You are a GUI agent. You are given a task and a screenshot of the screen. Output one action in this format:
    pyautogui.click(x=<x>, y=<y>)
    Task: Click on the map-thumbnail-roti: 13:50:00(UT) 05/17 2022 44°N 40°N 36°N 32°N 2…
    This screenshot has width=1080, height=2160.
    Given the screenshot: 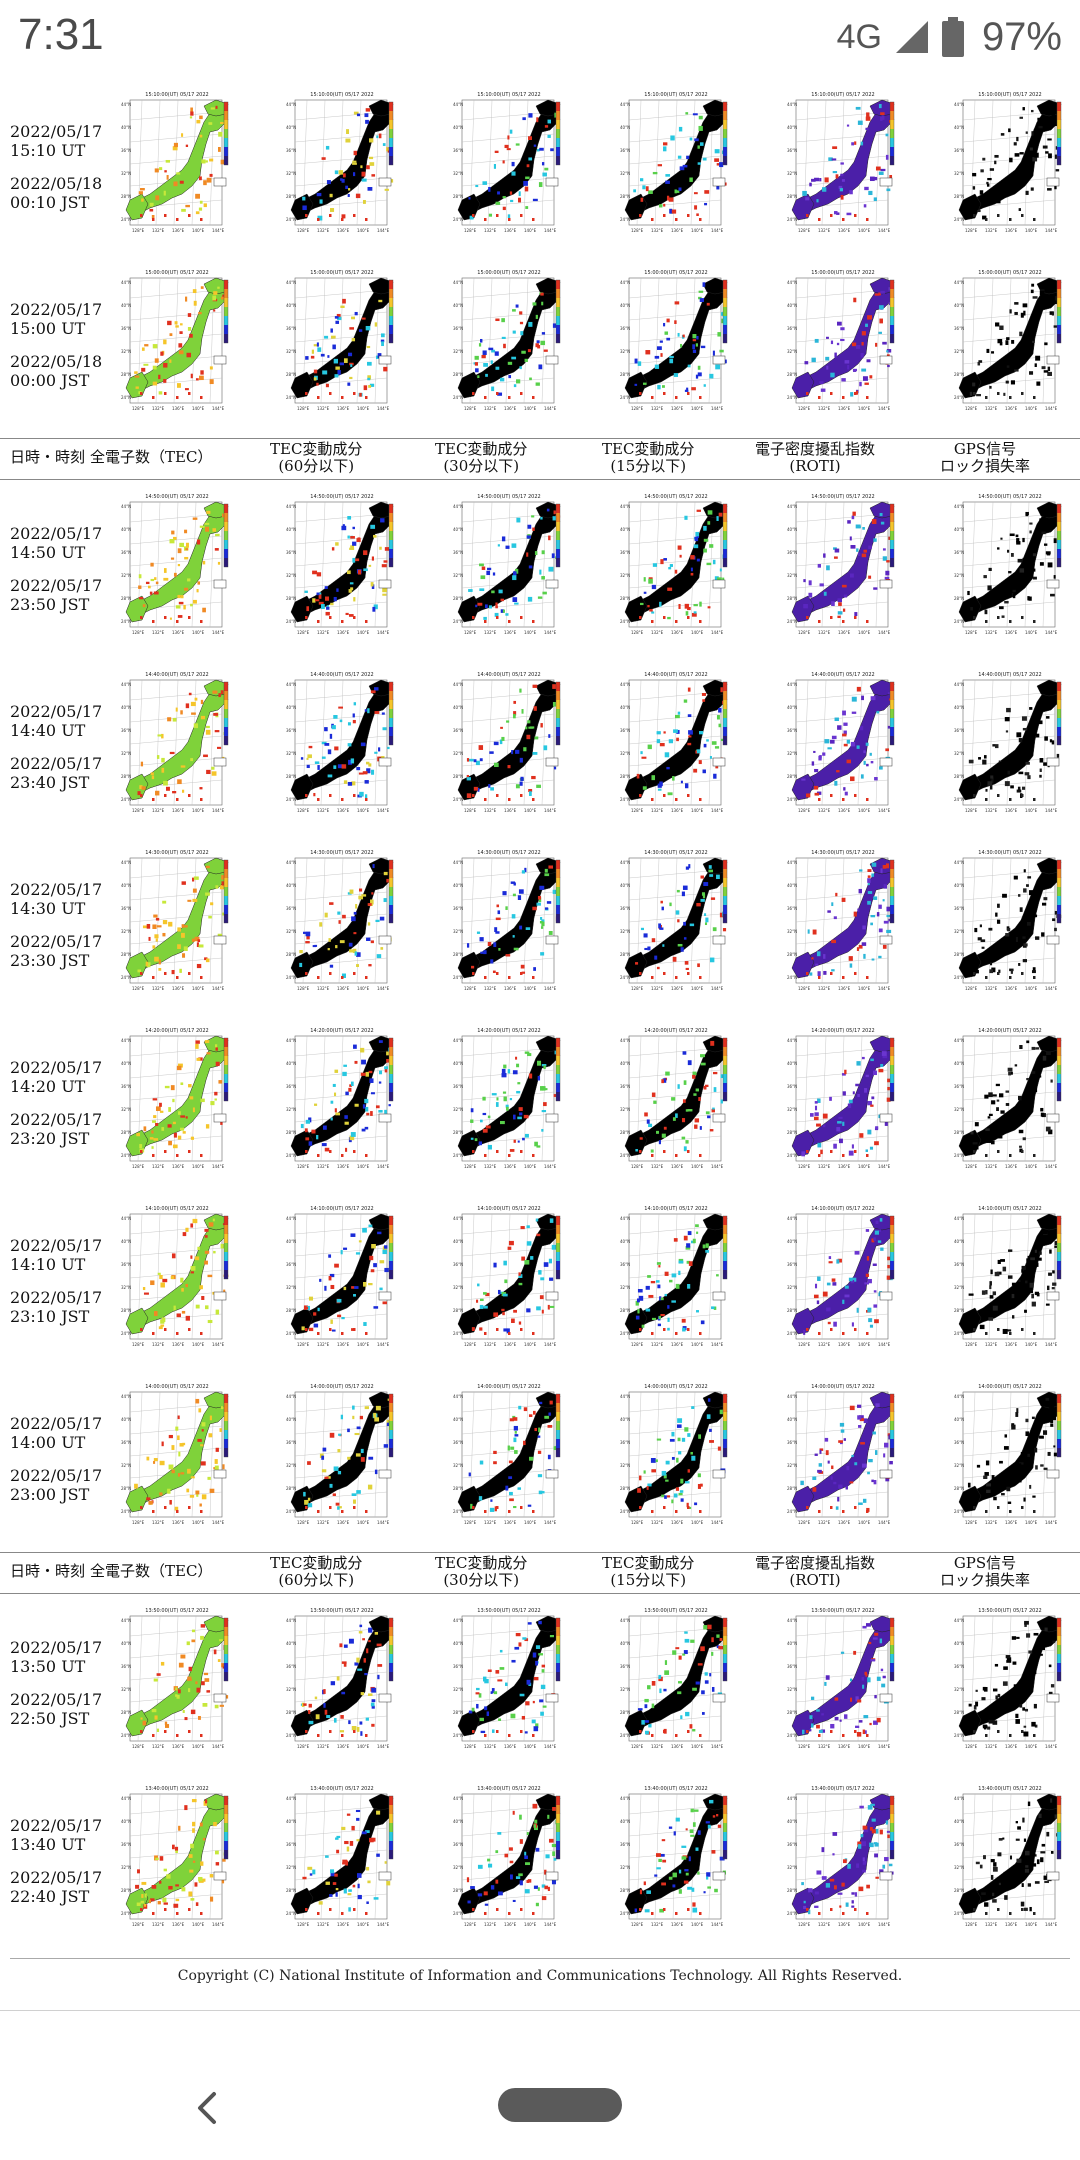 What is the action you would take?
    pyautogui.click(x=843, y=1678)
    